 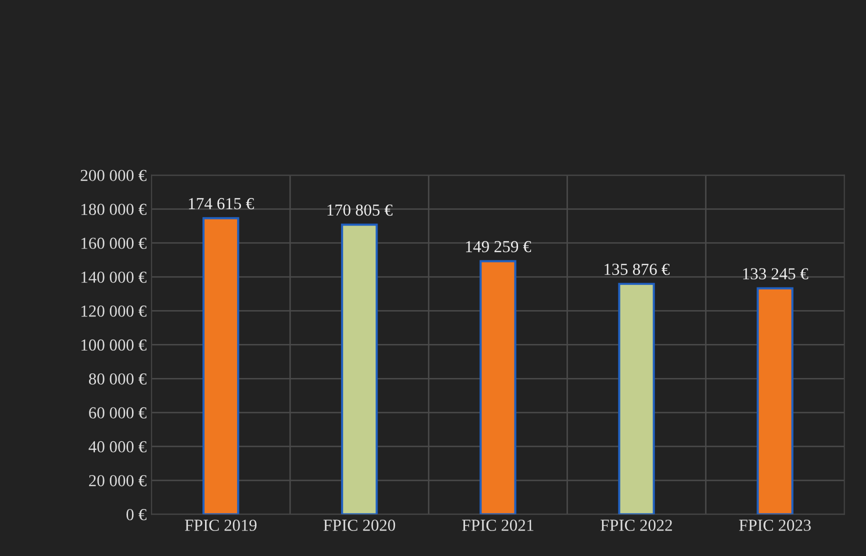 What do you see at coordinates (117, 480) in the screenshot?
I see `y-tick-label: 20 000 €` at bounding box center [117, 480].